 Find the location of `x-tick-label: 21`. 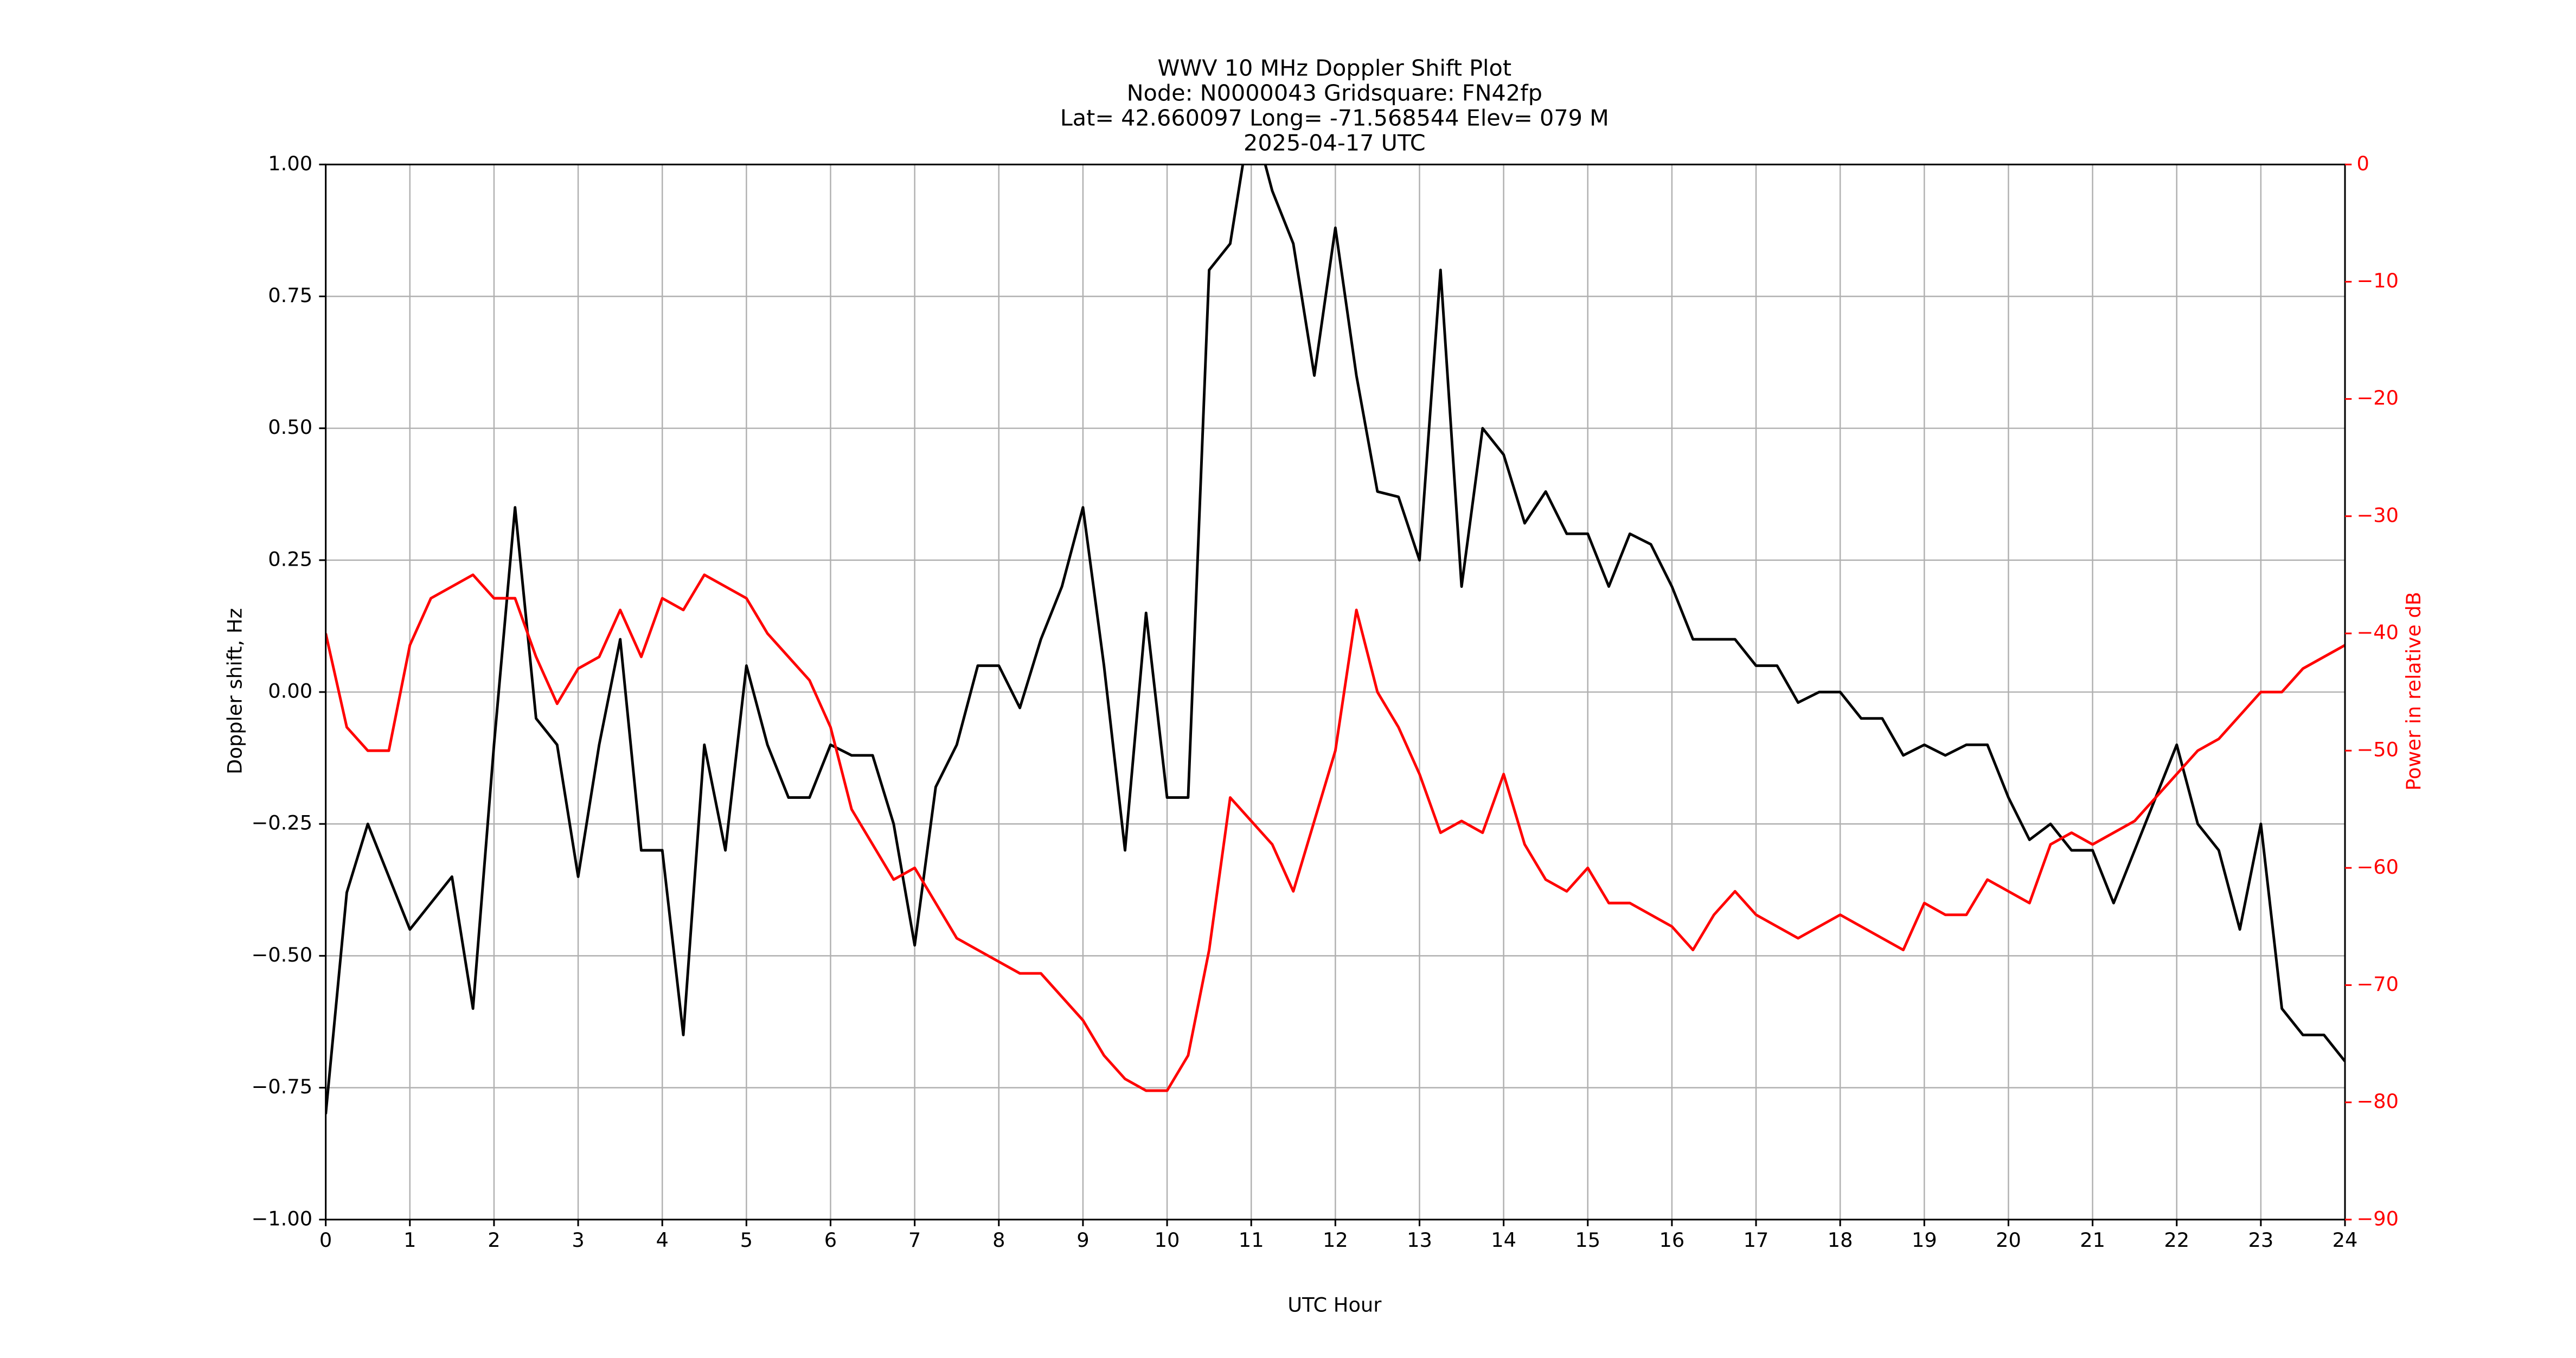

x-tick-label: 21 is located at coordinates (2092, 1240).